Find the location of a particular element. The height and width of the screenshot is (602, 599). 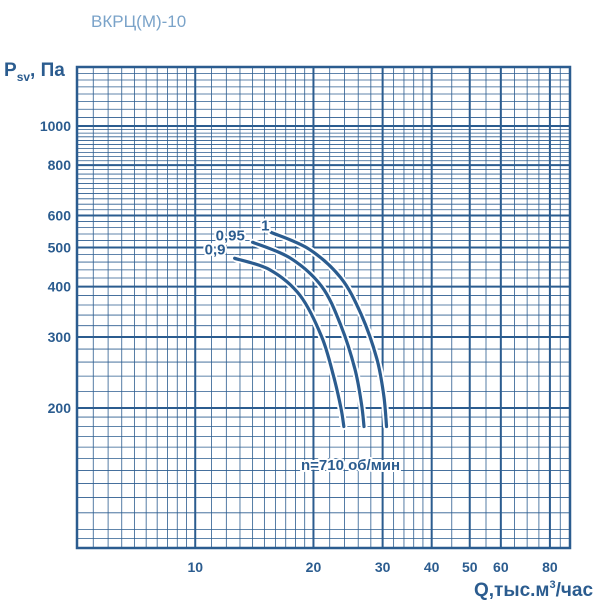

curve-halo is located at coordinates (329, 329).